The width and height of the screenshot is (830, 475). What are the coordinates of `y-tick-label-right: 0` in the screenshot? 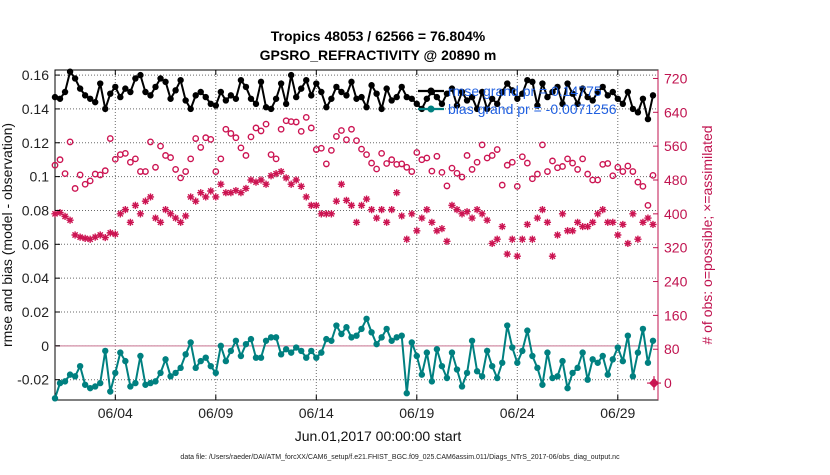 It's located at (668, 383).